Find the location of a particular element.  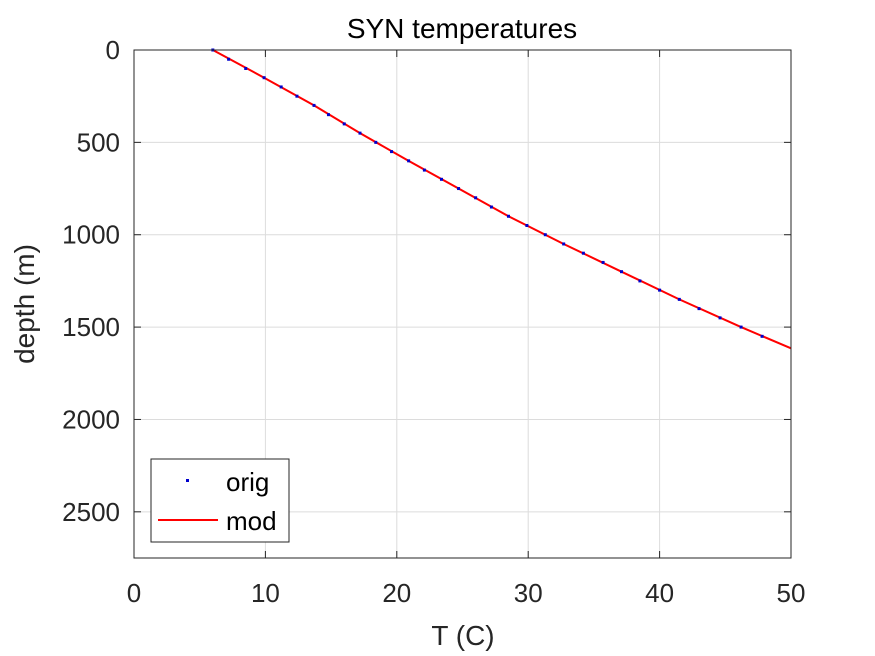

y-tick-label: 2500 is located at coordinates (91, 512).